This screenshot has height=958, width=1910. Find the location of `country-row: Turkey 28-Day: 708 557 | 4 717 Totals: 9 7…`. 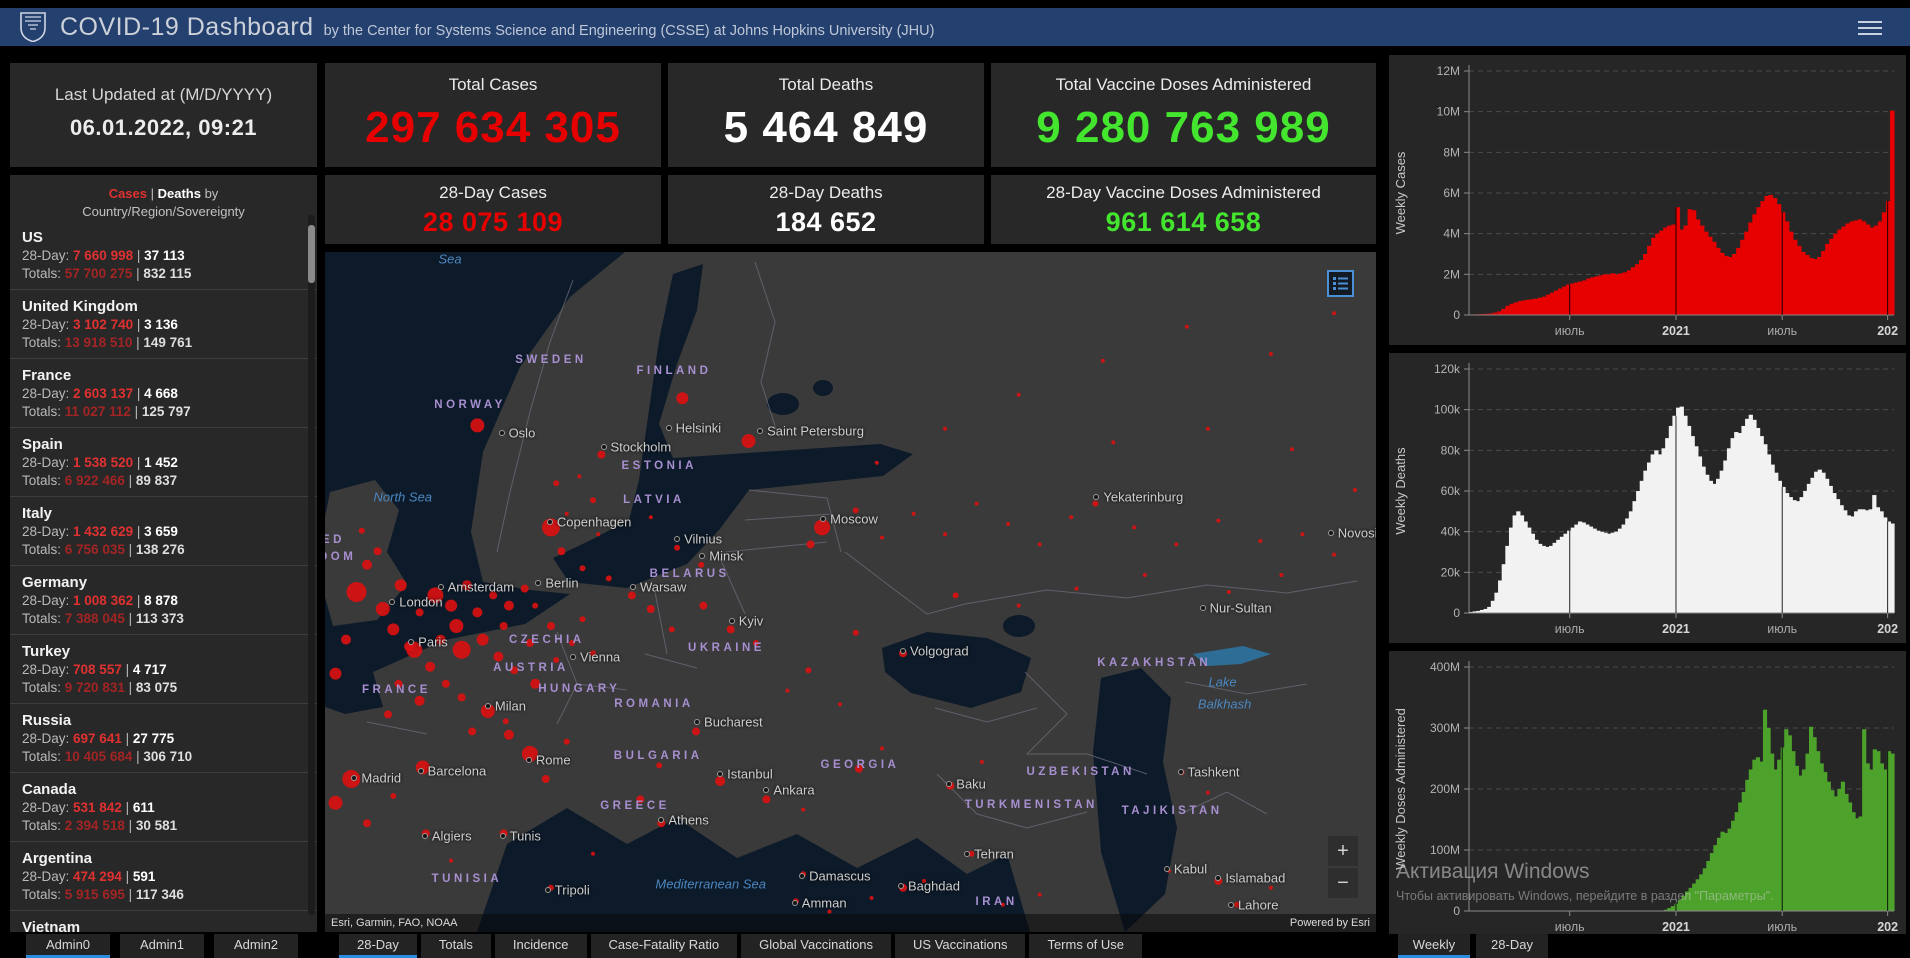

country-row: Turkey 28-Day: 708 557 | 4 717 Totals: 9 7… is located at coordinates (163, 669).